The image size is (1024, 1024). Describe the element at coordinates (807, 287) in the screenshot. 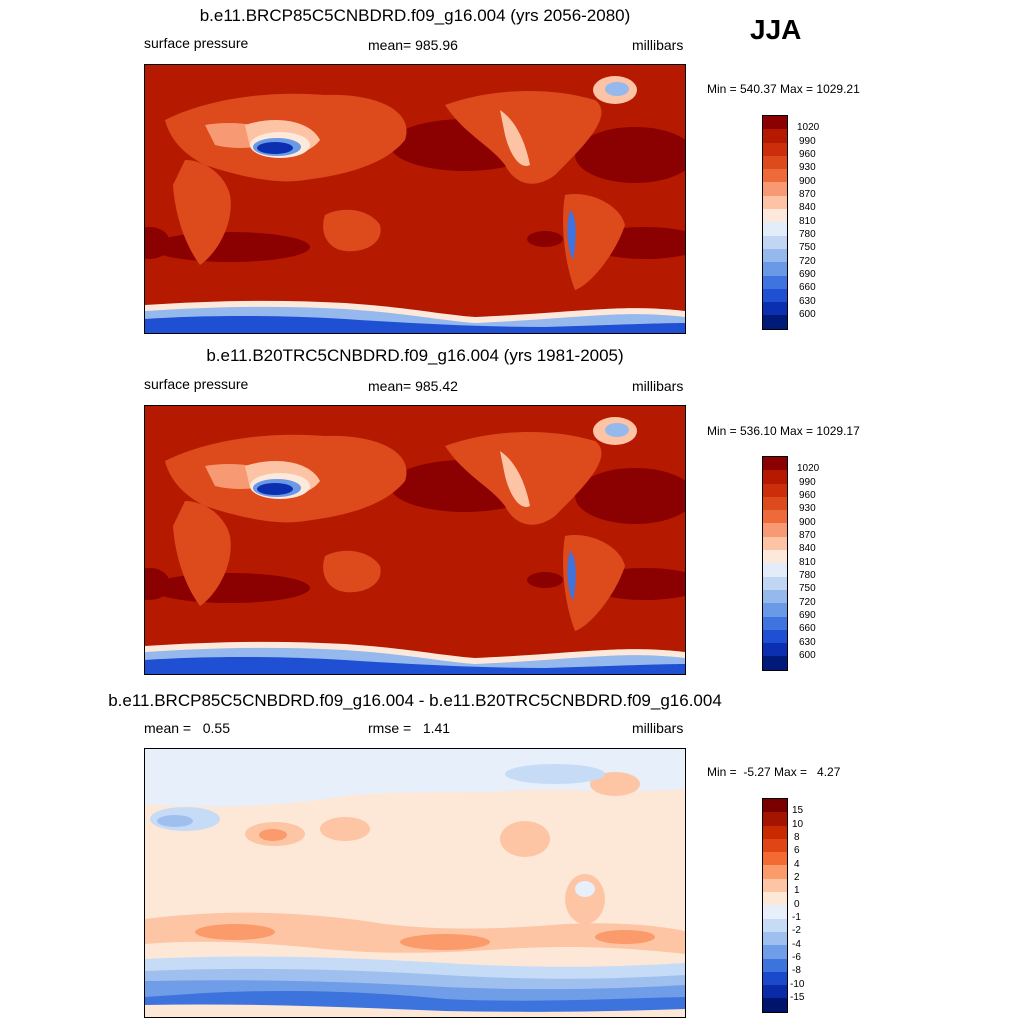

I see `panel1-colorbar-tick: 660` at that location.